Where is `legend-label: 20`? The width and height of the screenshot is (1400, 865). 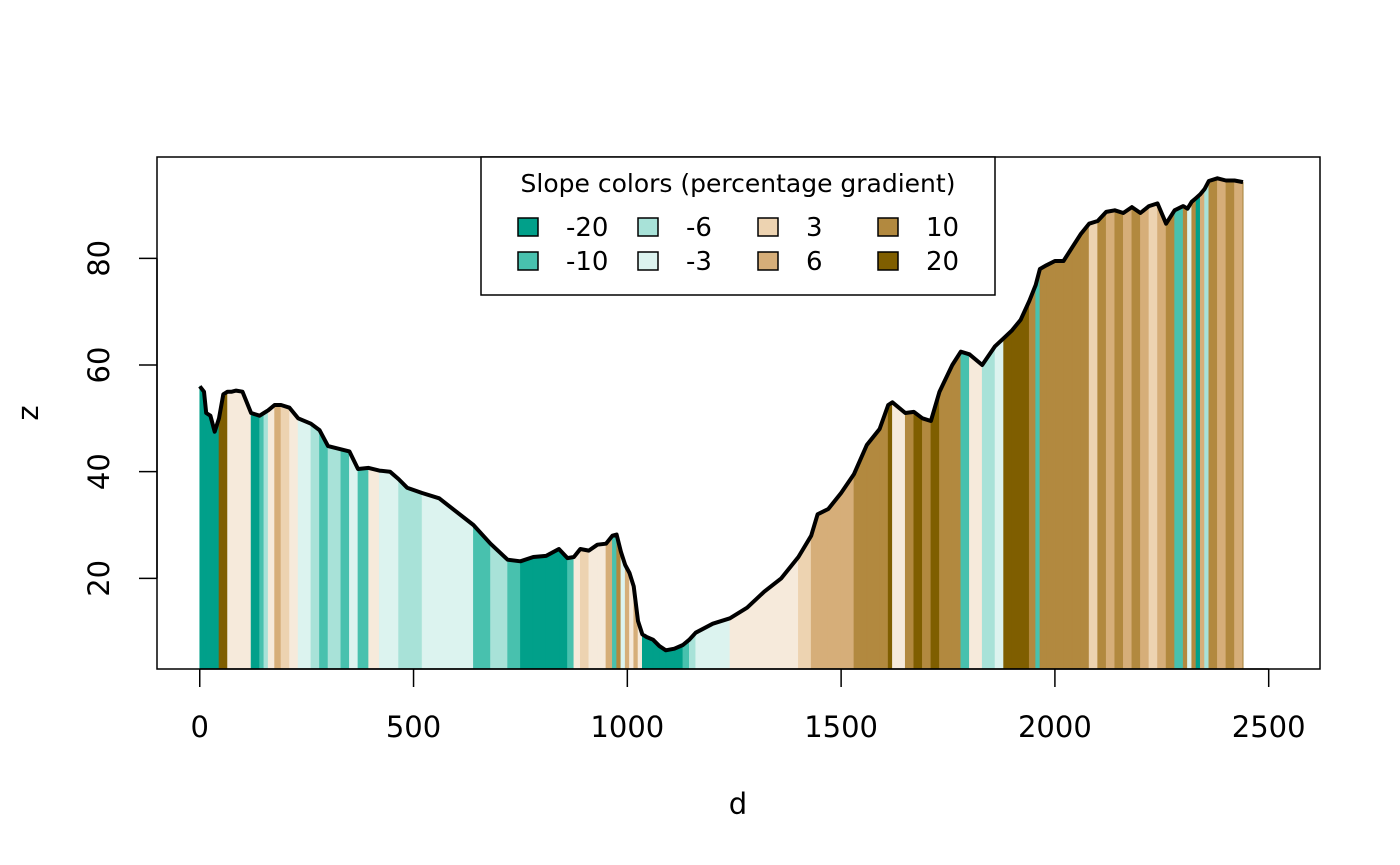 legend-label: 20 is located at coordinates (942, 262).